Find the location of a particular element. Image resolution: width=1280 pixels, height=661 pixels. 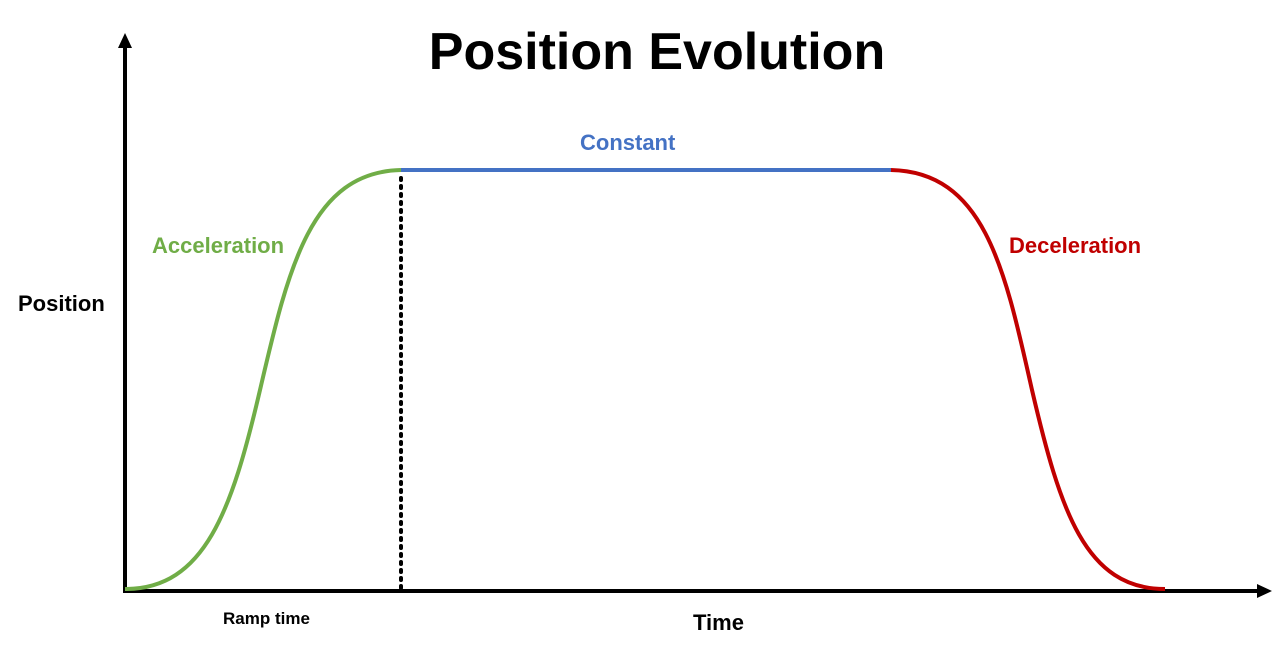

constant-label: Constant is located at coordinates (628, 142).